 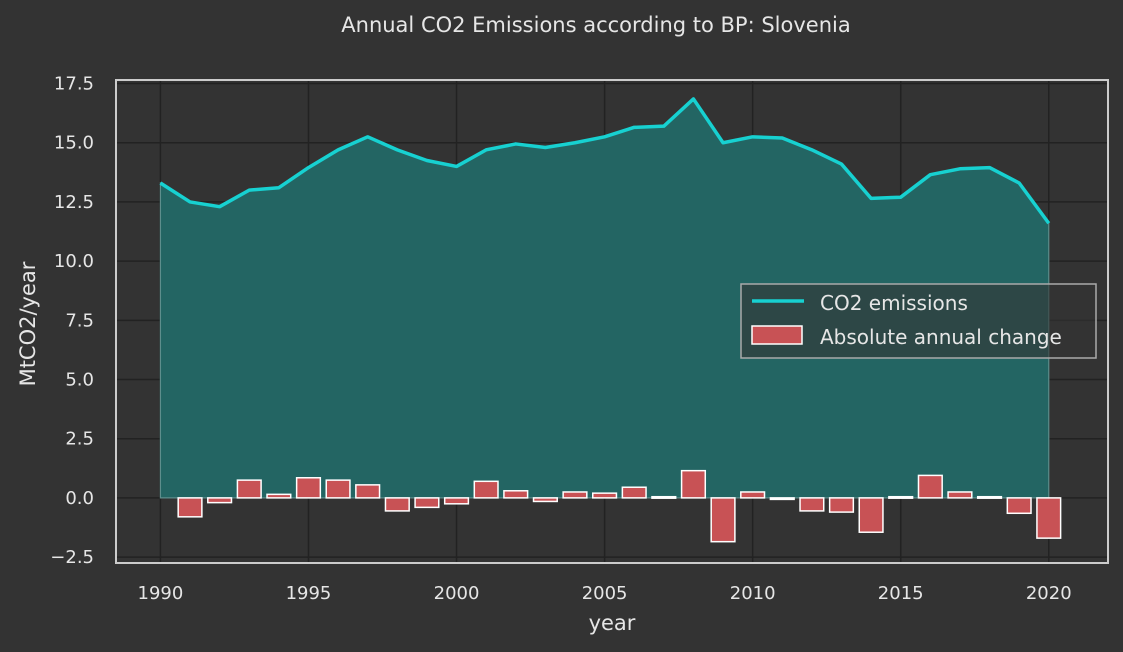 I want to click on x-axis-ticks: 1990 1995 2000 2005 2010 2015 2020, so click(x=605, y=593).